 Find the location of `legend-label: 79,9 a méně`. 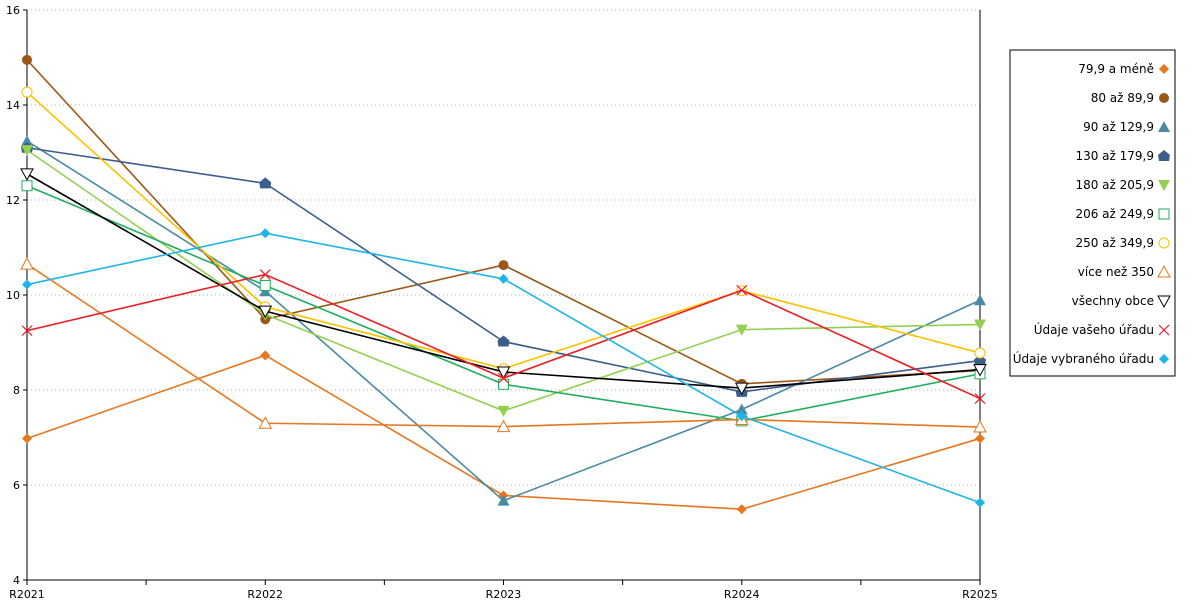

legend-label: 79,9 a méně is located at coordinates (1116, 69).